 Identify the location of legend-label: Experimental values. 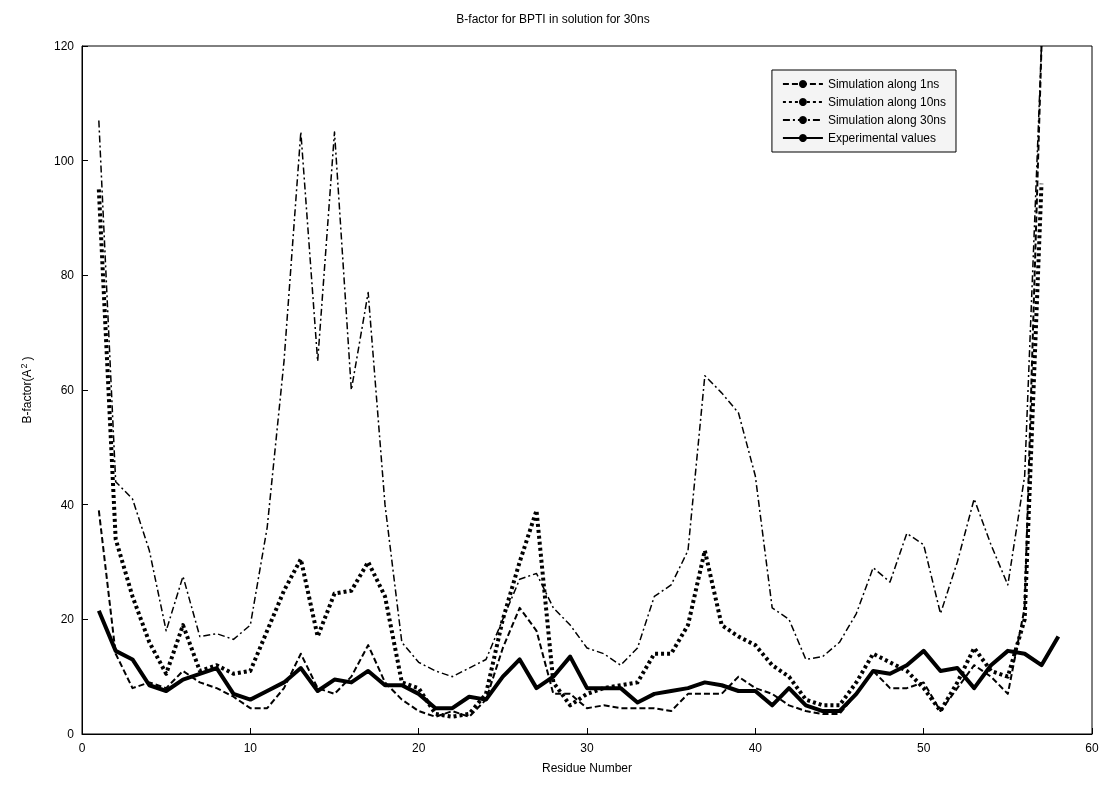
(881, 138).